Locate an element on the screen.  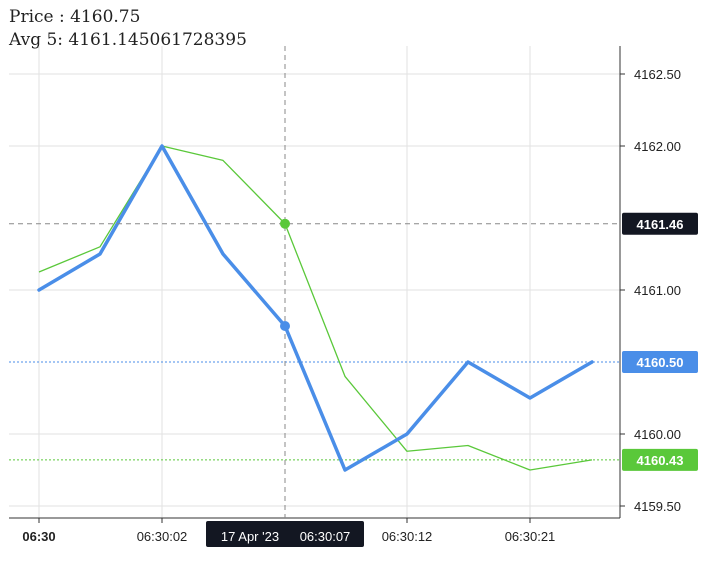
y-tick-label: 4162.00 is located at coordinates (657, 146).